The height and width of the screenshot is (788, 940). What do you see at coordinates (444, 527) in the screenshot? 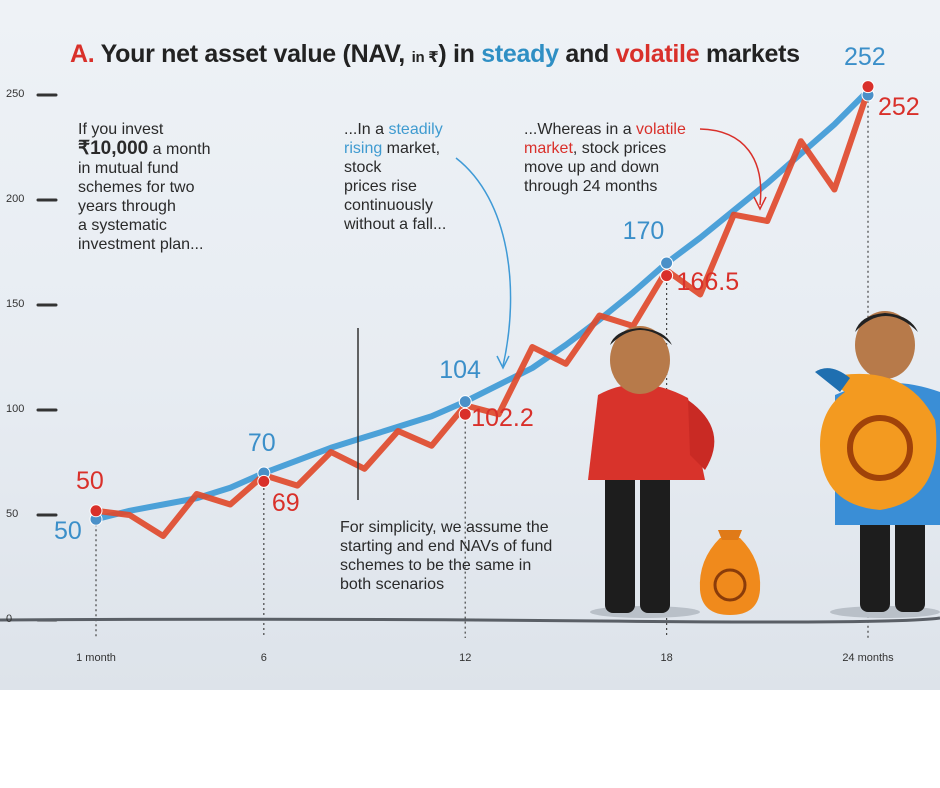
I see `simplicity-note-line: For simplicity, we assume the` at bounding box center [444, 527].